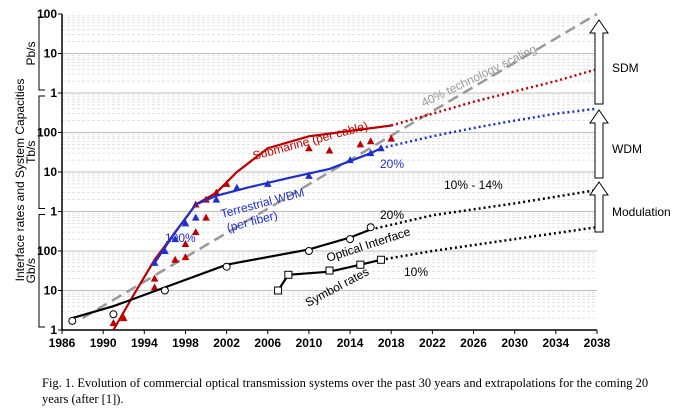  Describe the element at coordinates (20, 180) in the screenshot. I see `y-axis-label: Interface rates and System Capacities` at that location.